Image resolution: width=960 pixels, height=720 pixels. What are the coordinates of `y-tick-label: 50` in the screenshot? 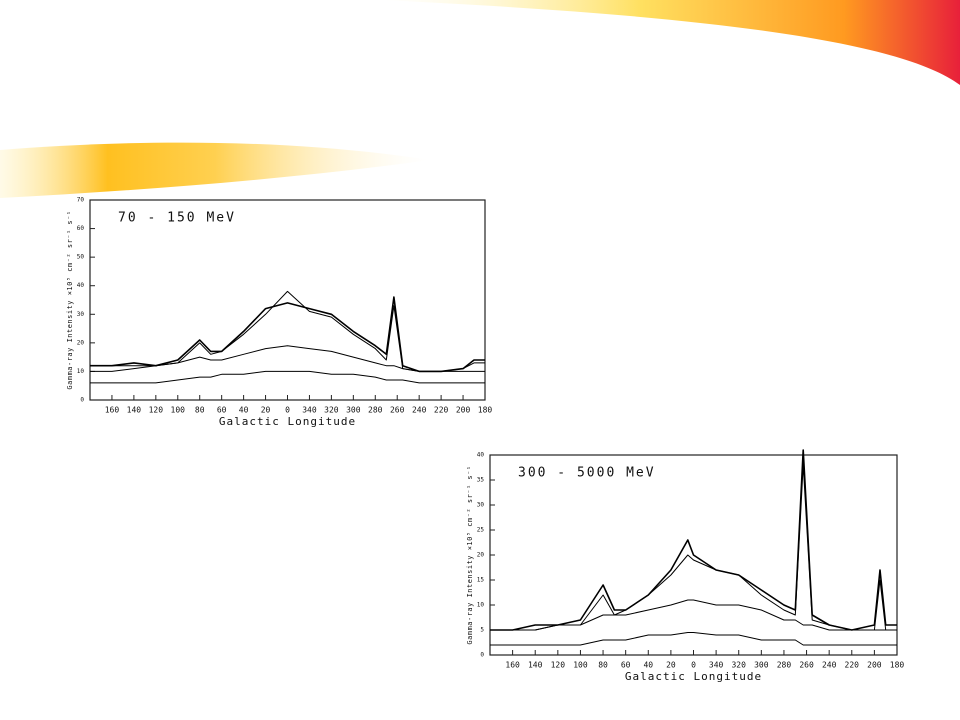 It's located at (81, 257).